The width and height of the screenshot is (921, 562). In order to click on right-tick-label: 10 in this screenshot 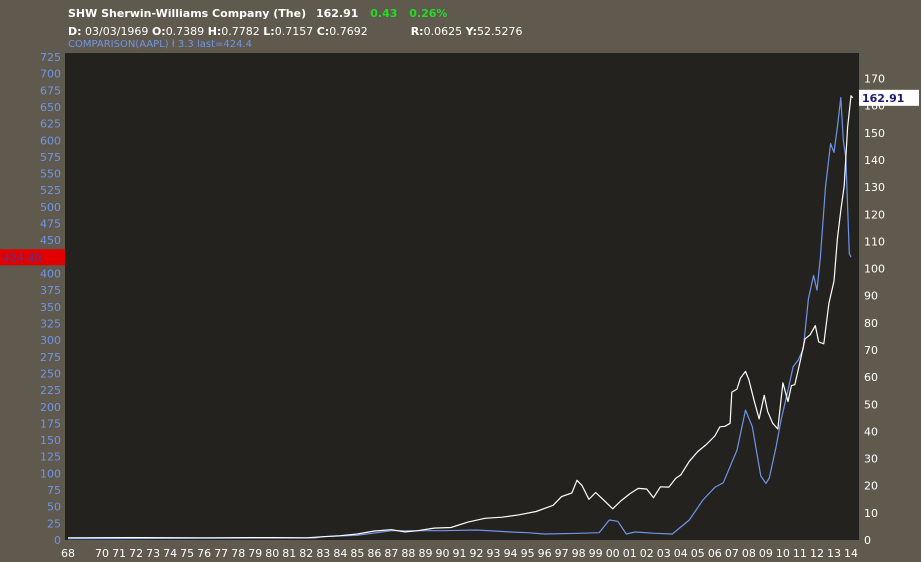, I will do `click(871, 513)`.